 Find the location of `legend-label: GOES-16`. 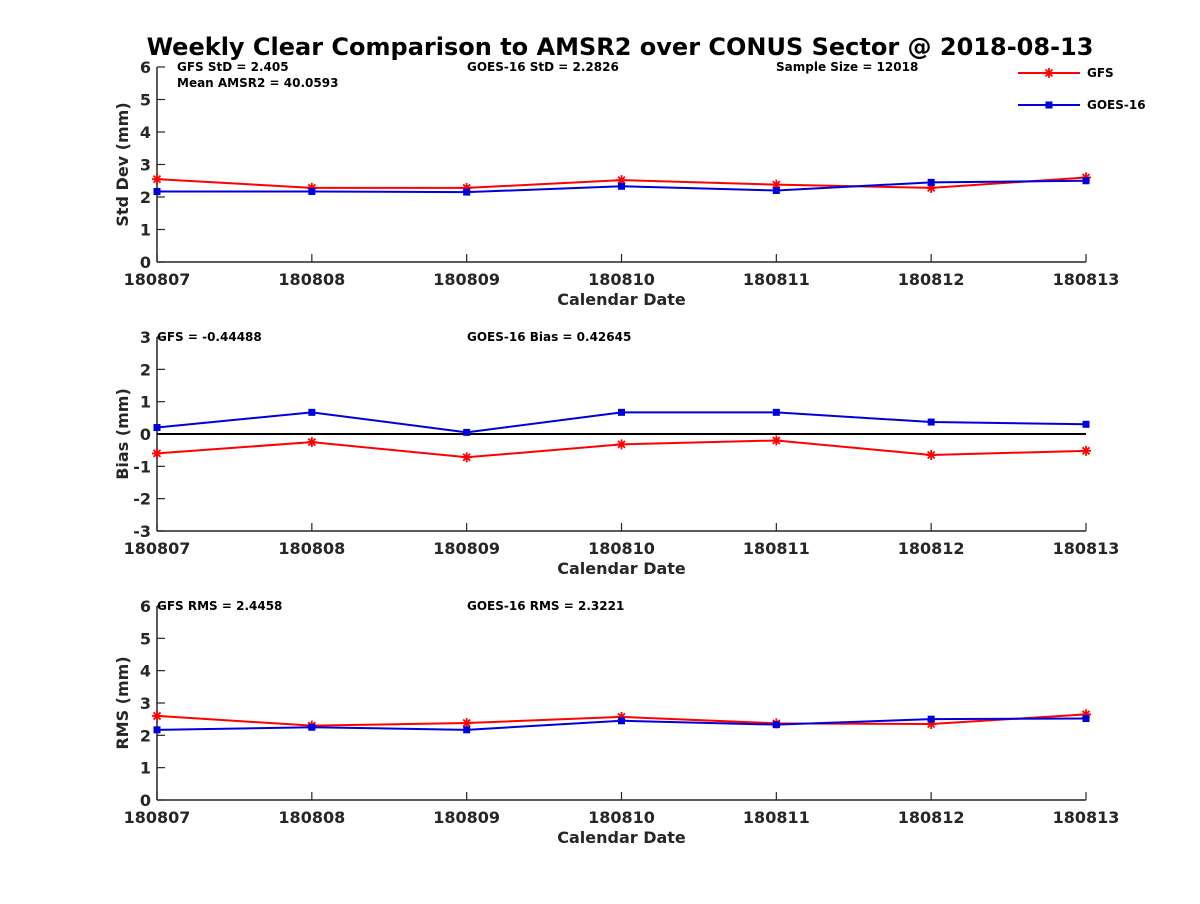

legend-label: GOES-16 is located at coordinates (1116, 105).